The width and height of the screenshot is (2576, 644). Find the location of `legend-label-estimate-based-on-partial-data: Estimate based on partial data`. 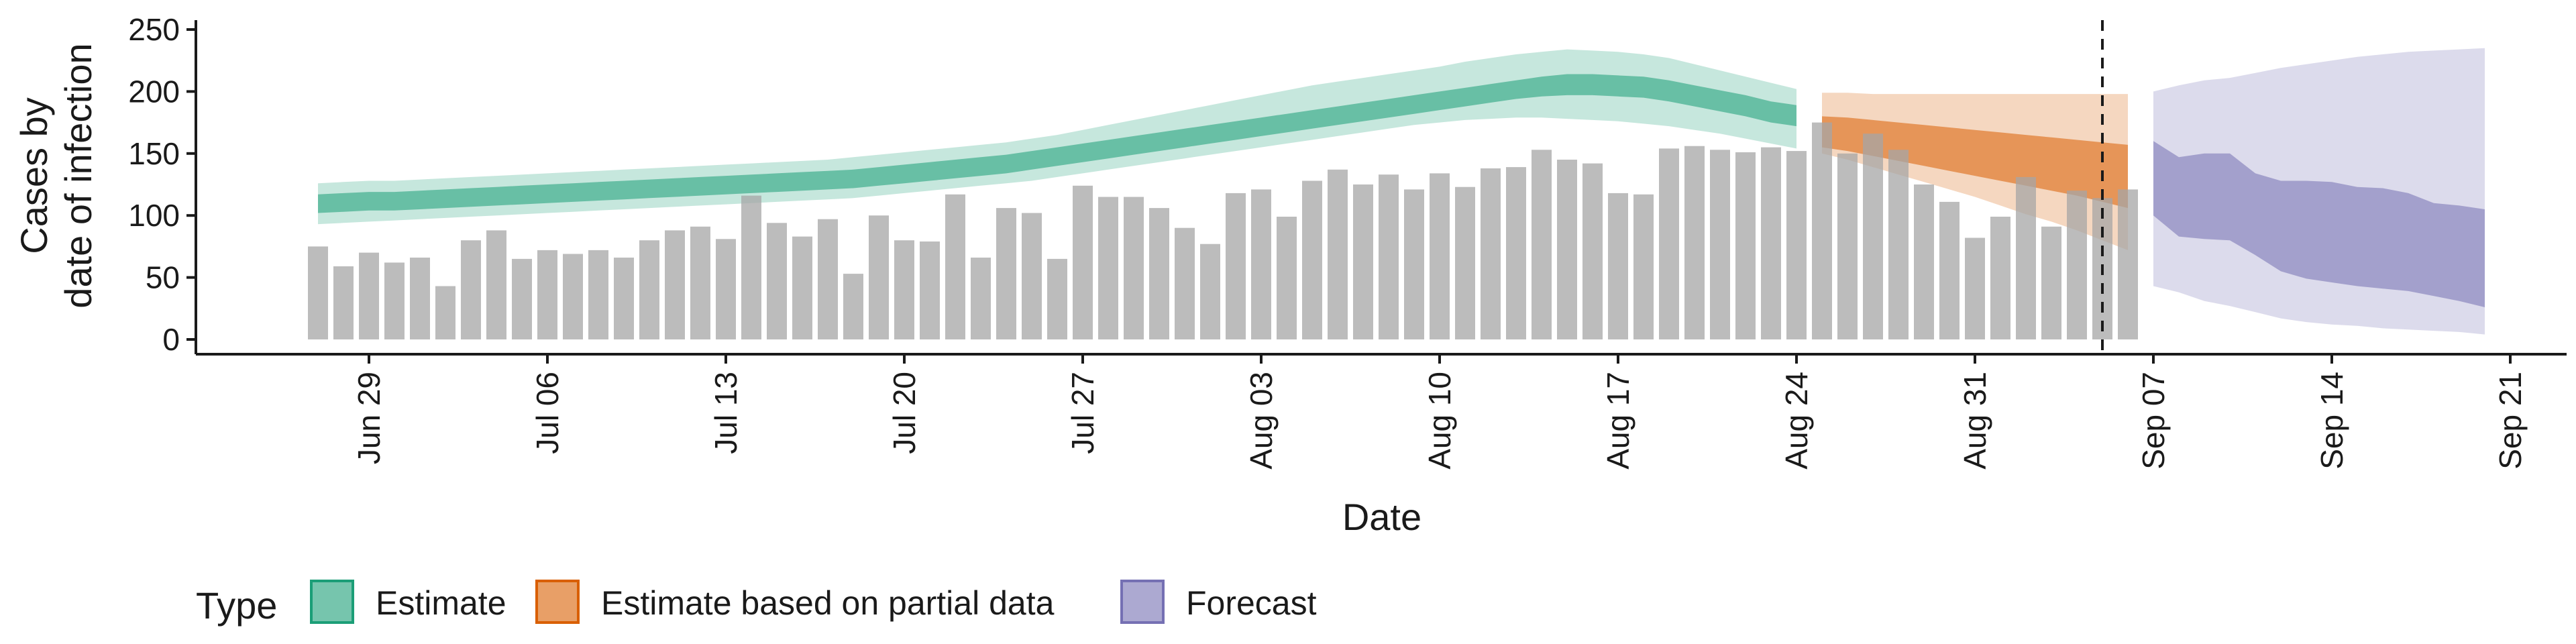

legend-label-estimate-based-on-partial-data: Estimate based on partial data is located at coordinates (828, 603).